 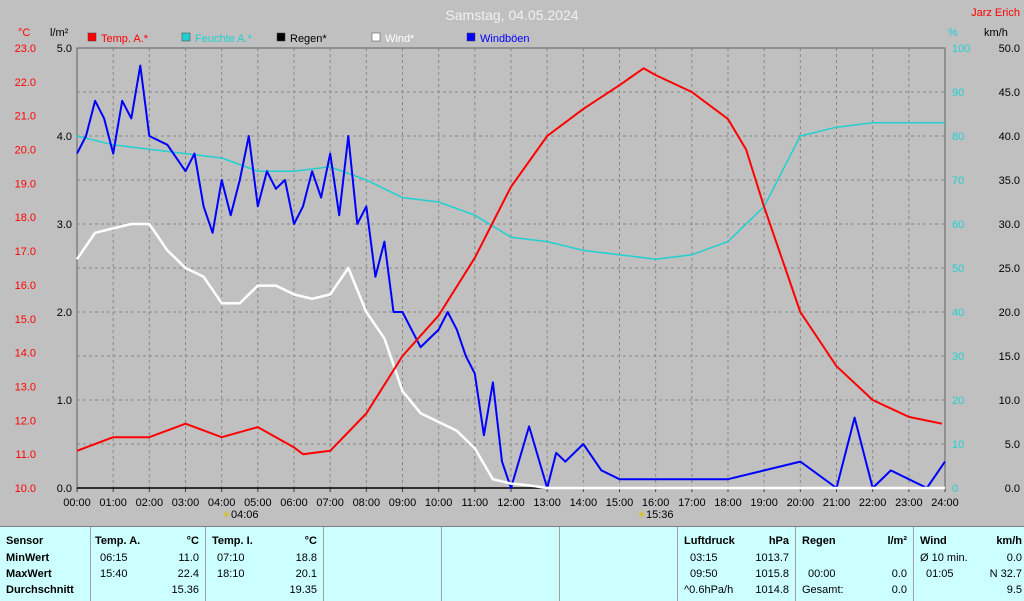 What do you see at coordinates (224, 39) in the screenshot?
I see `legend-label: Feuchte A.*` at bounding box center [224, 39].